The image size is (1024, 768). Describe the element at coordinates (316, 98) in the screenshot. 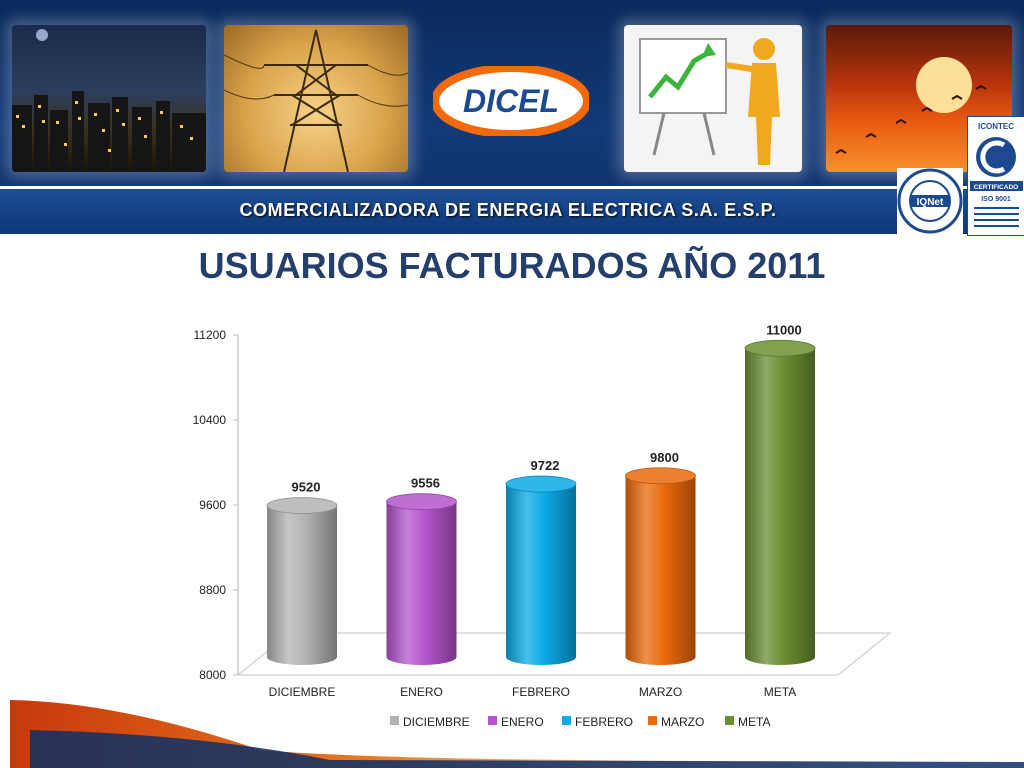

I see `power-tower-photo` at that location.